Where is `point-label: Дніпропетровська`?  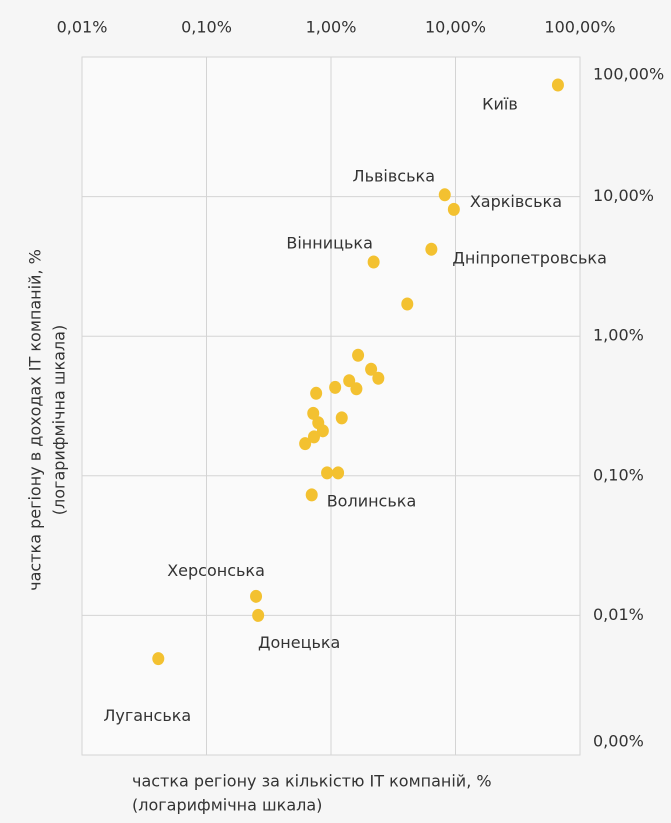 point-label: Дніпропетровська is located at coordinates (529, 258).